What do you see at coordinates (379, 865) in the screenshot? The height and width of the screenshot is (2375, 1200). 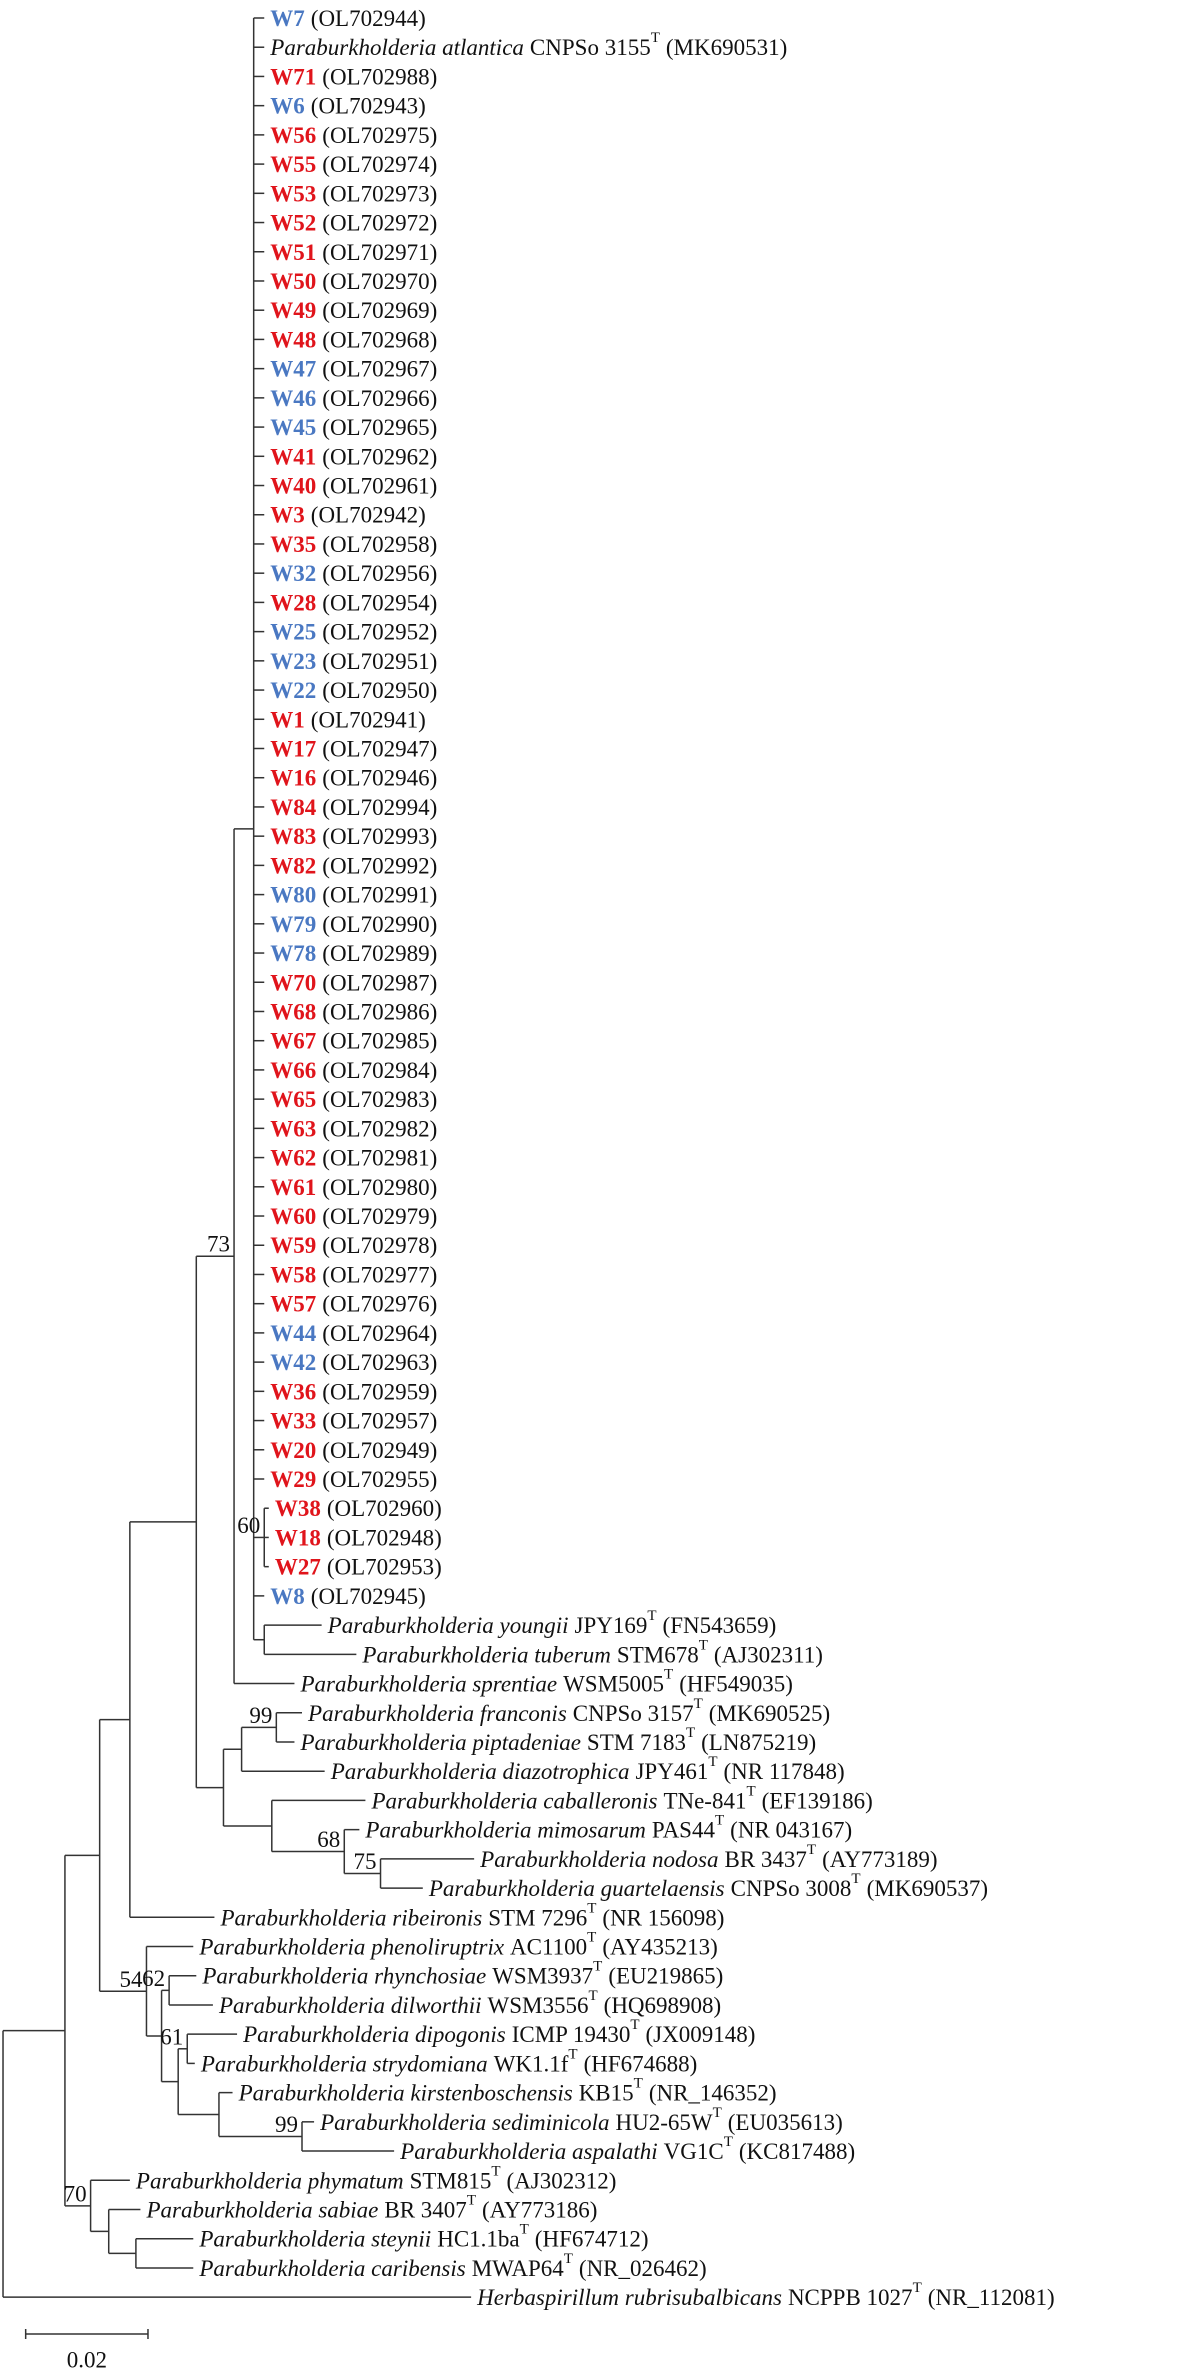 I see `accession: (OL702992)` at bounding box center [379, 865].